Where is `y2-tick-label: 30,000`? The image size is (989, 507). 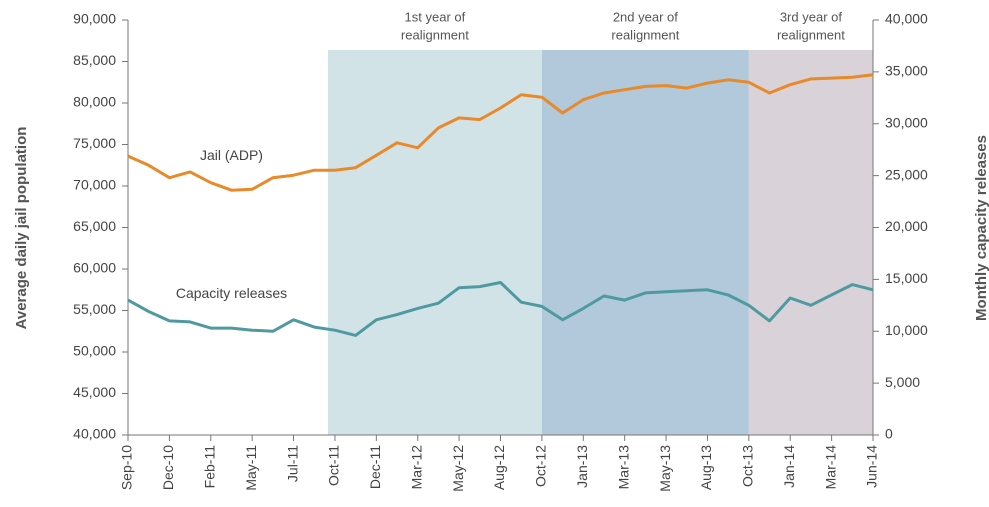 y2-tick-label: 30,000 is located at coordinates (906, 122).